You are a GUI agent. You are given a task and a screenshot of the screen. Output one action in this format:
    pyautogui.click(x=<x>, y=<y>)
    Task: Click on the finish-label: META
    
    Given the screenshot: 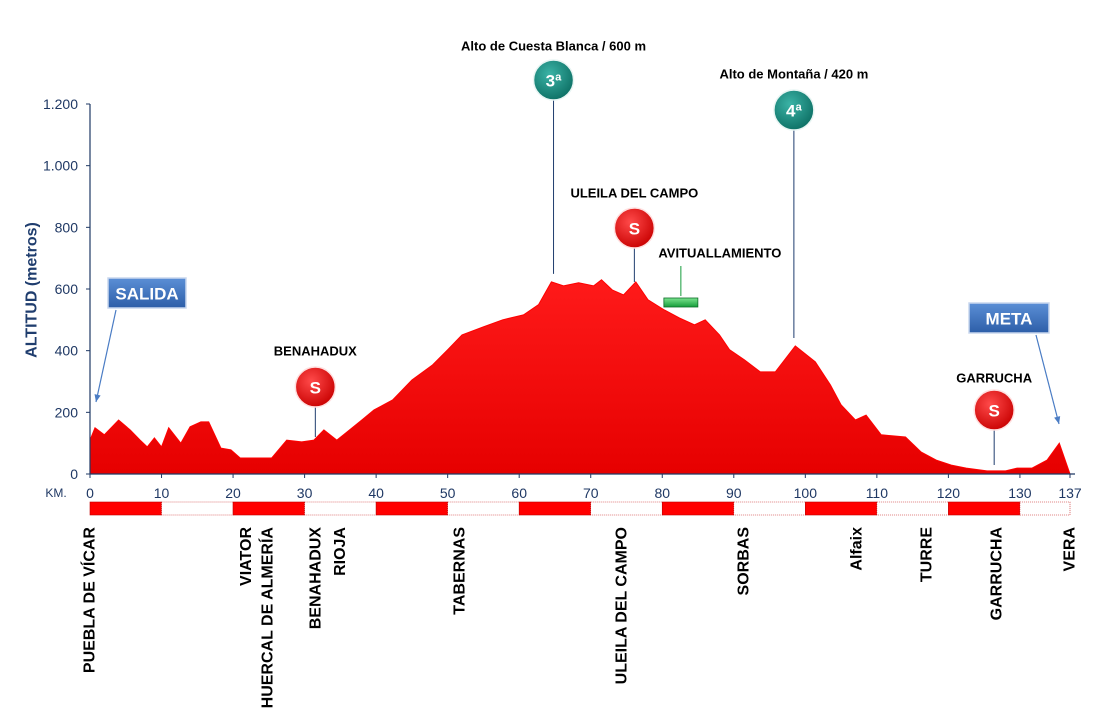 What is the action you would take?
    pyautogui.click(x=1009, y=319)
    